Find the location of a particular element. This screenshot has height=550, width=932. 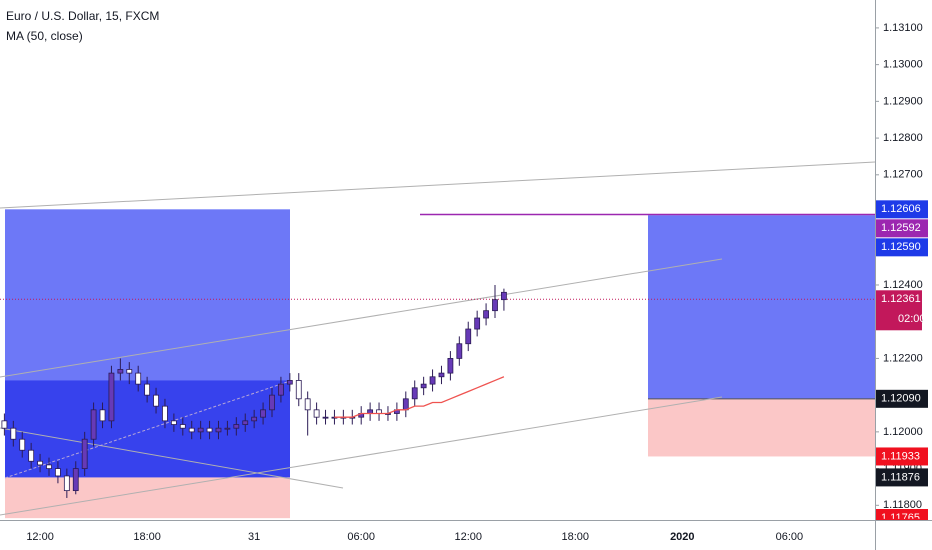

long-stop-zone is located at coordinates (147, 498).